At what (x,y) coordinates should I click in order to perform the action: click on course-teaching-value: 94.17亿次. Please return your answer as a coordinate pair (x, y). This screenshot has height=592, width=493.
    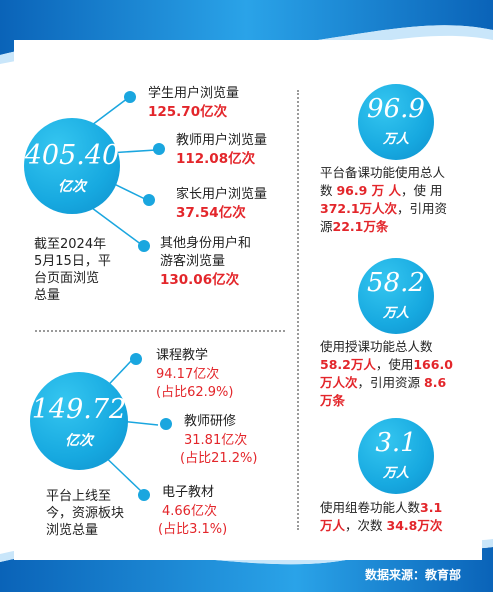
    Looking at the image, I should click on (188, 374).